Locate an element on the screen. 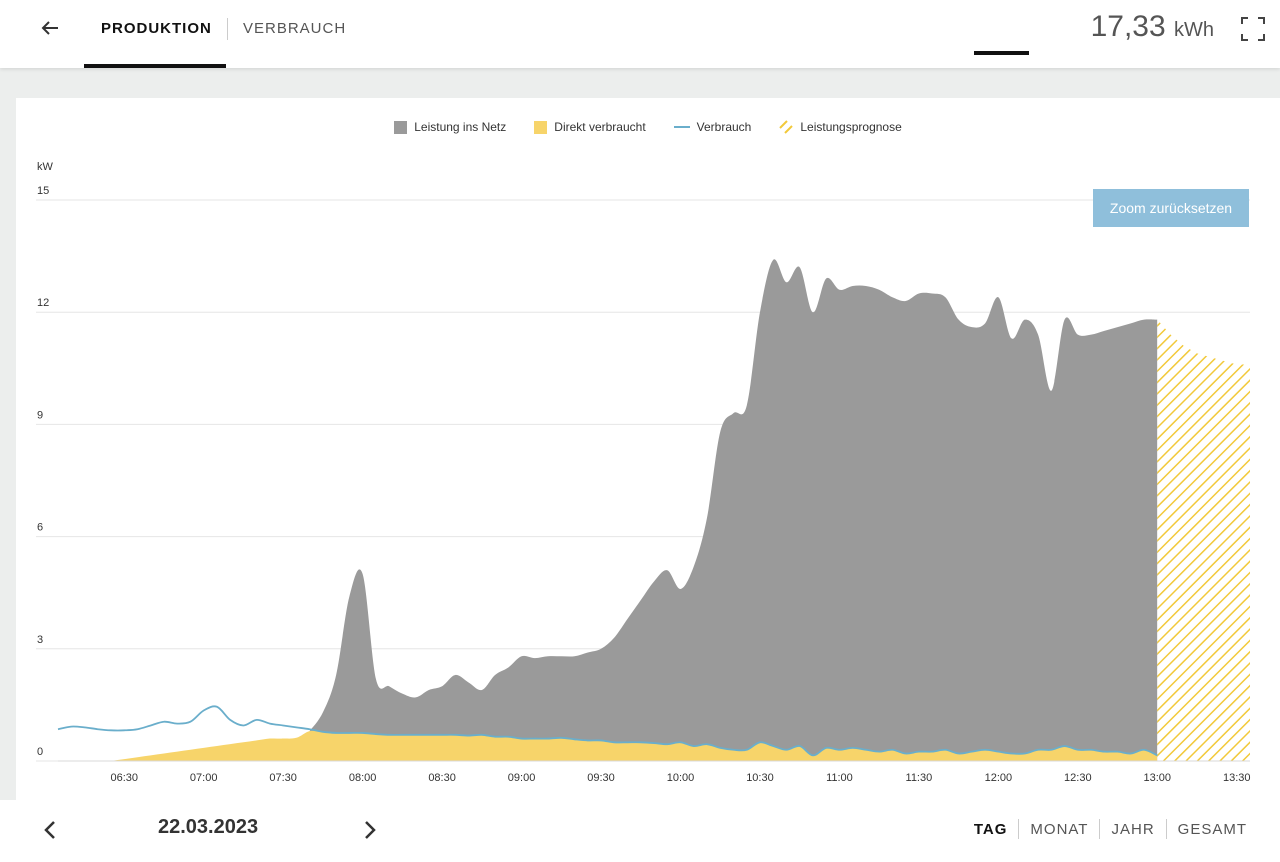 The height and width of the screenshot is (862, 1280). legend-swatch-forecast is located at coordinates (786, 127).